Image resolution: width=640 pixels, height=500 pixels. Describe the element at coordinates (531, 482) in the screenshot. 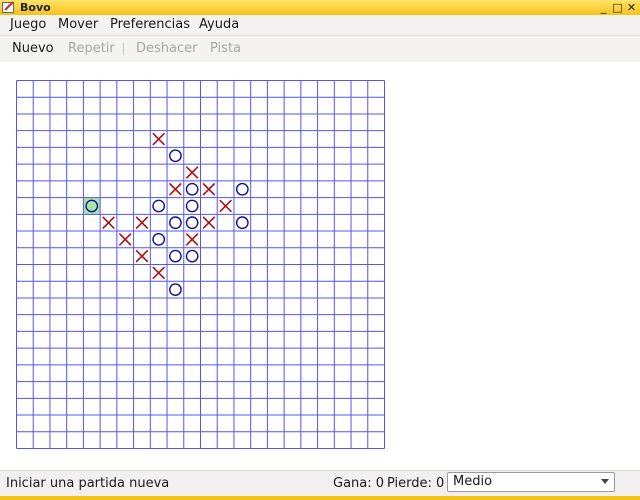

I see `difficulty-select: Medio` at that location.